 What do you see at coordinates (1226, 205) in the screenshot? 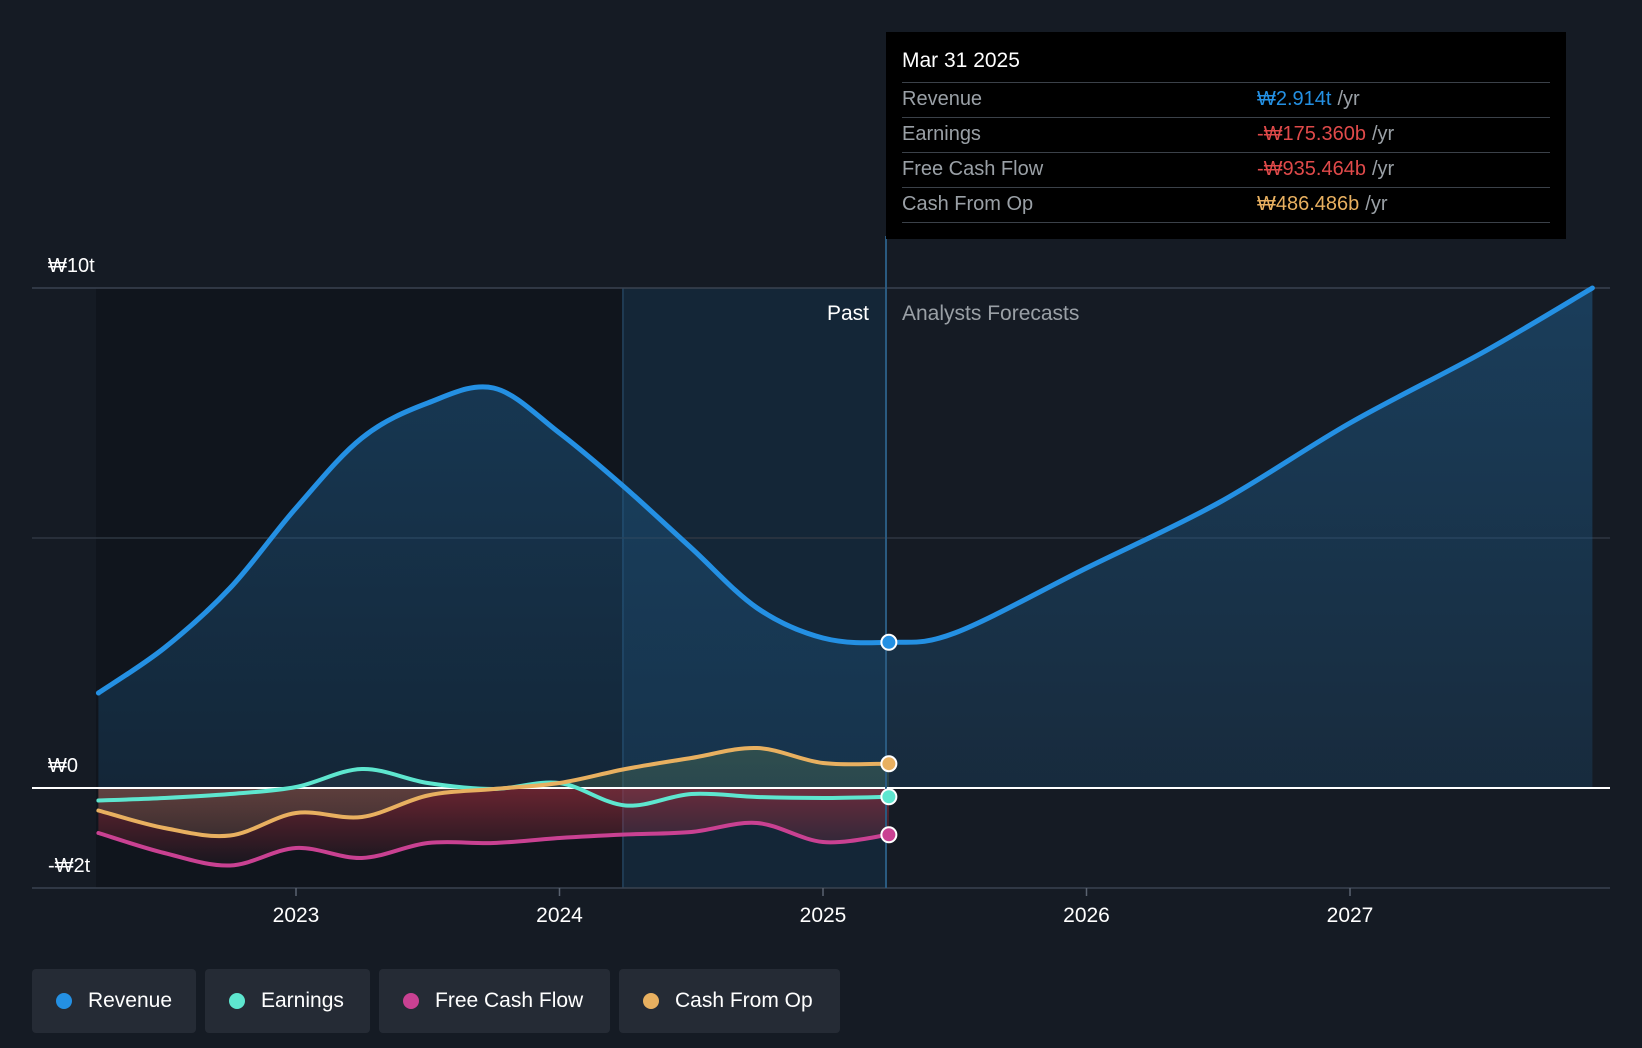
I see `tooltip-row-cash-from-op: Cash From Op ₩486.486b/yr` at bounding box center [1226, 205].